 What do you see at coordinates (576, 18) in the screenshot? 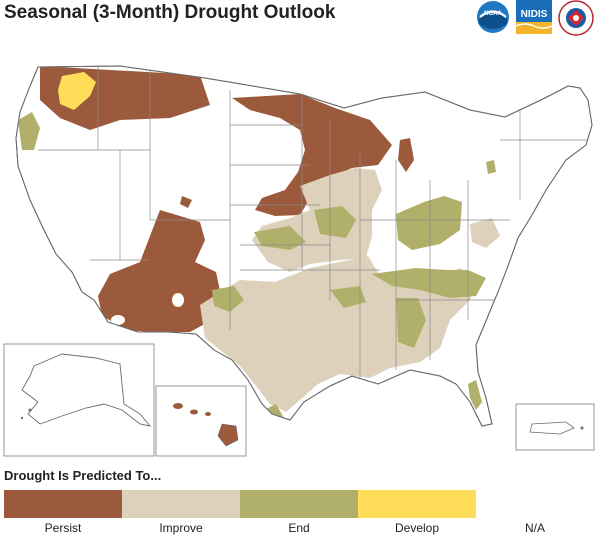
I see `nws-logo` at bounding box center [576, 18].